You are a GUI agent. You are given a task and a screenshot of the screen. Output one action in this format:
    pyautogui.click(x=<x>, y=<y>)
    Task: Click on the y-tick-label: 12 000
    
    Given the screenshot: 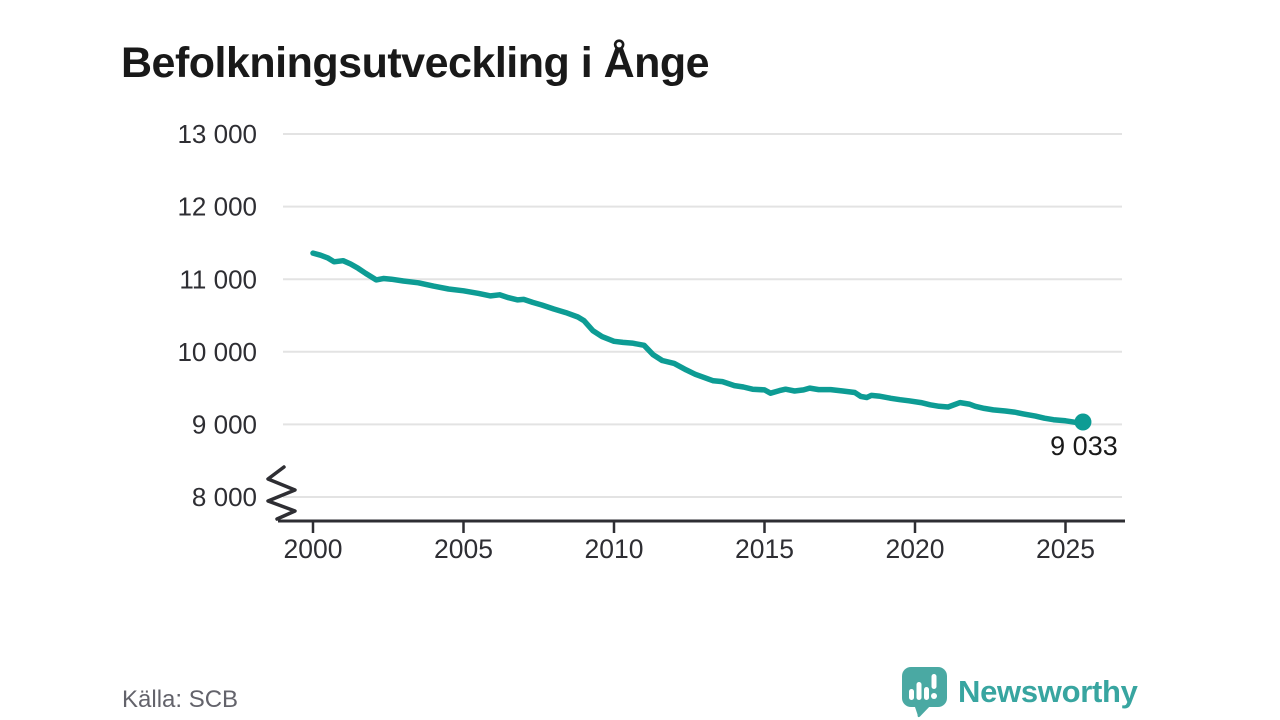 What is the action you would take?
    pyautogui.click(x=217, y=207)
    